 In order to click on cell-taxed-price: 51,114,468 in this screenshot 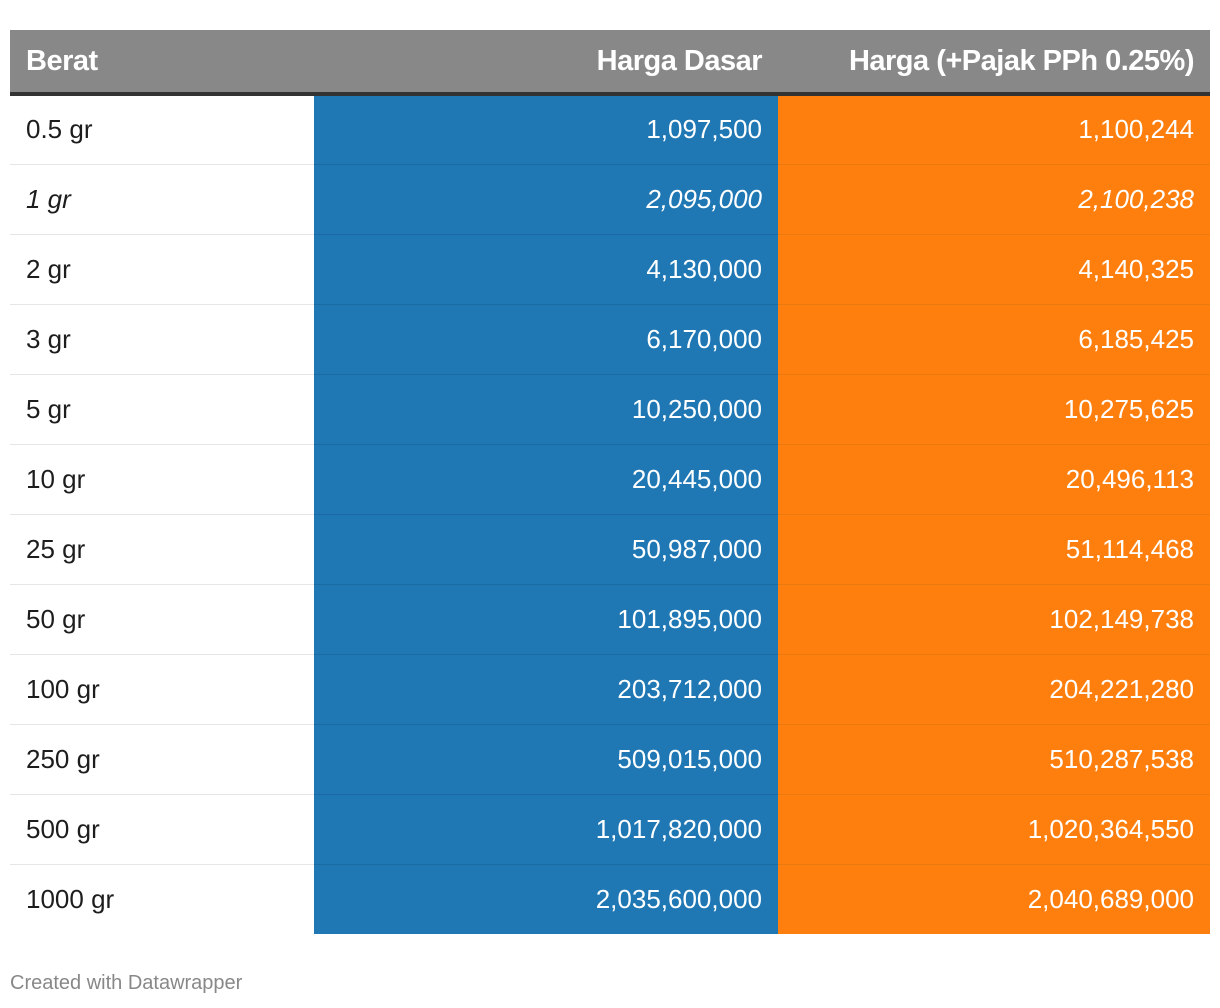, I will do `click(994, 549)`.